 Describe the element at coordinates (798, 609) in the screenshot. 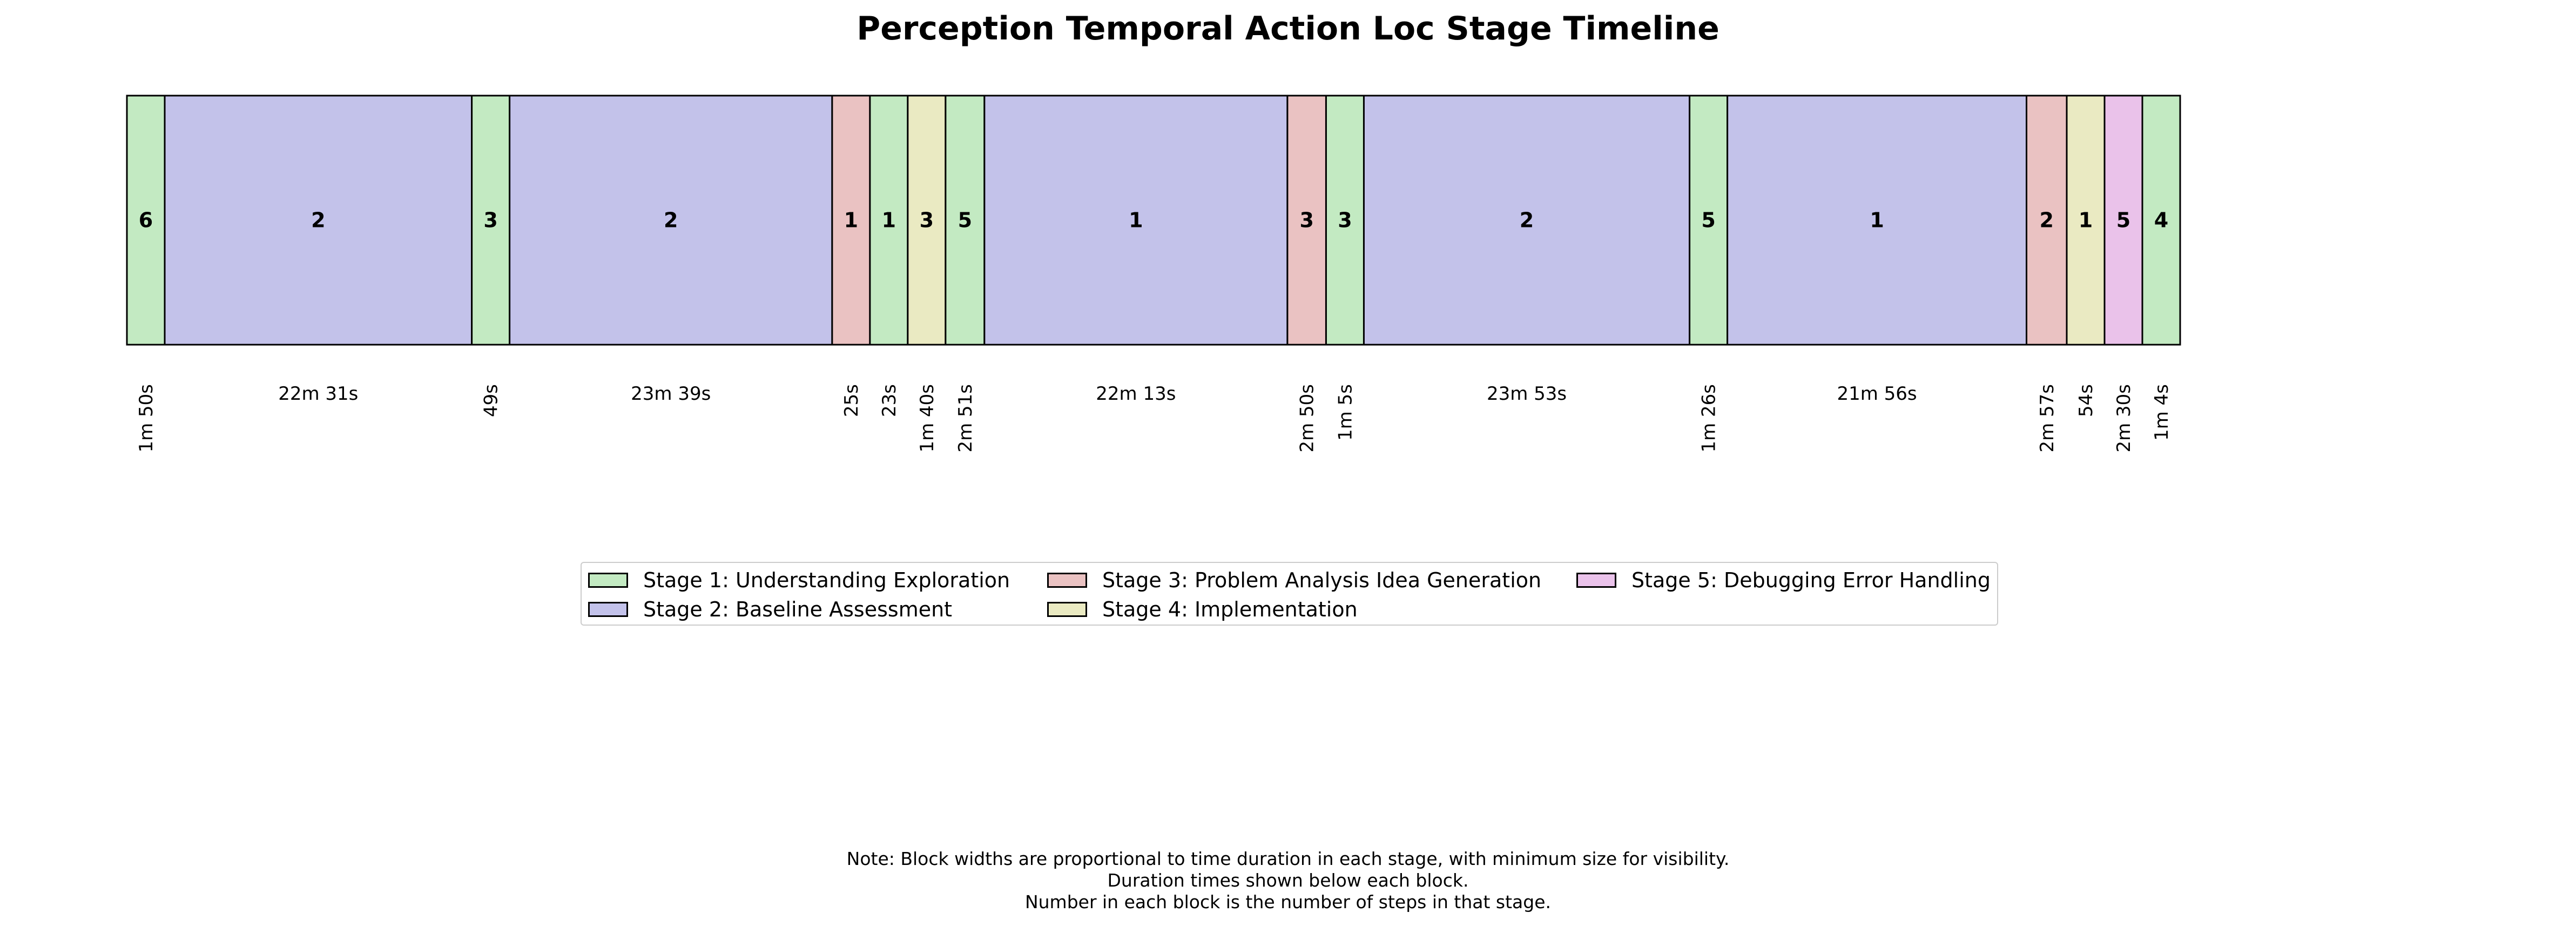

I see `legend-label-stage-2: Stage 2: Baseline Assessment` at that location.